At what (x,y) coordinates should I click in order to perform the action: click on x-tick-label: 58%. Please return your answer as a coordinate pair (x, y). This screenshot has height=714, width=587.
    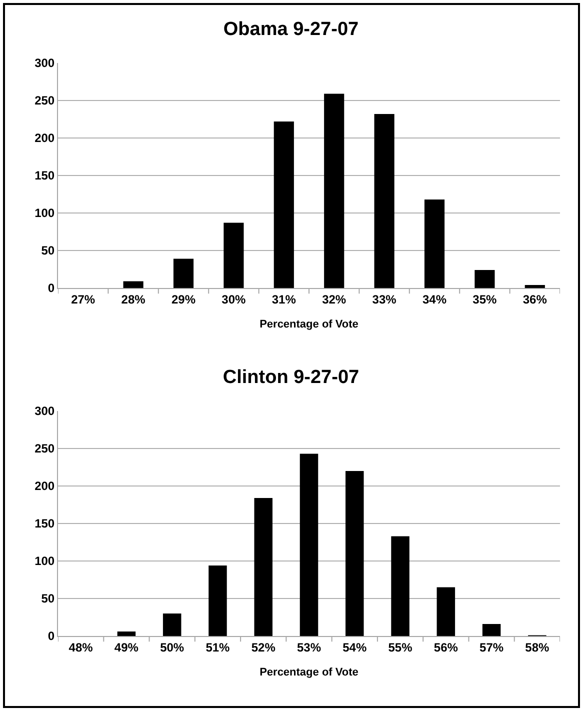
    Looking at the image, I should click on (537, 647).